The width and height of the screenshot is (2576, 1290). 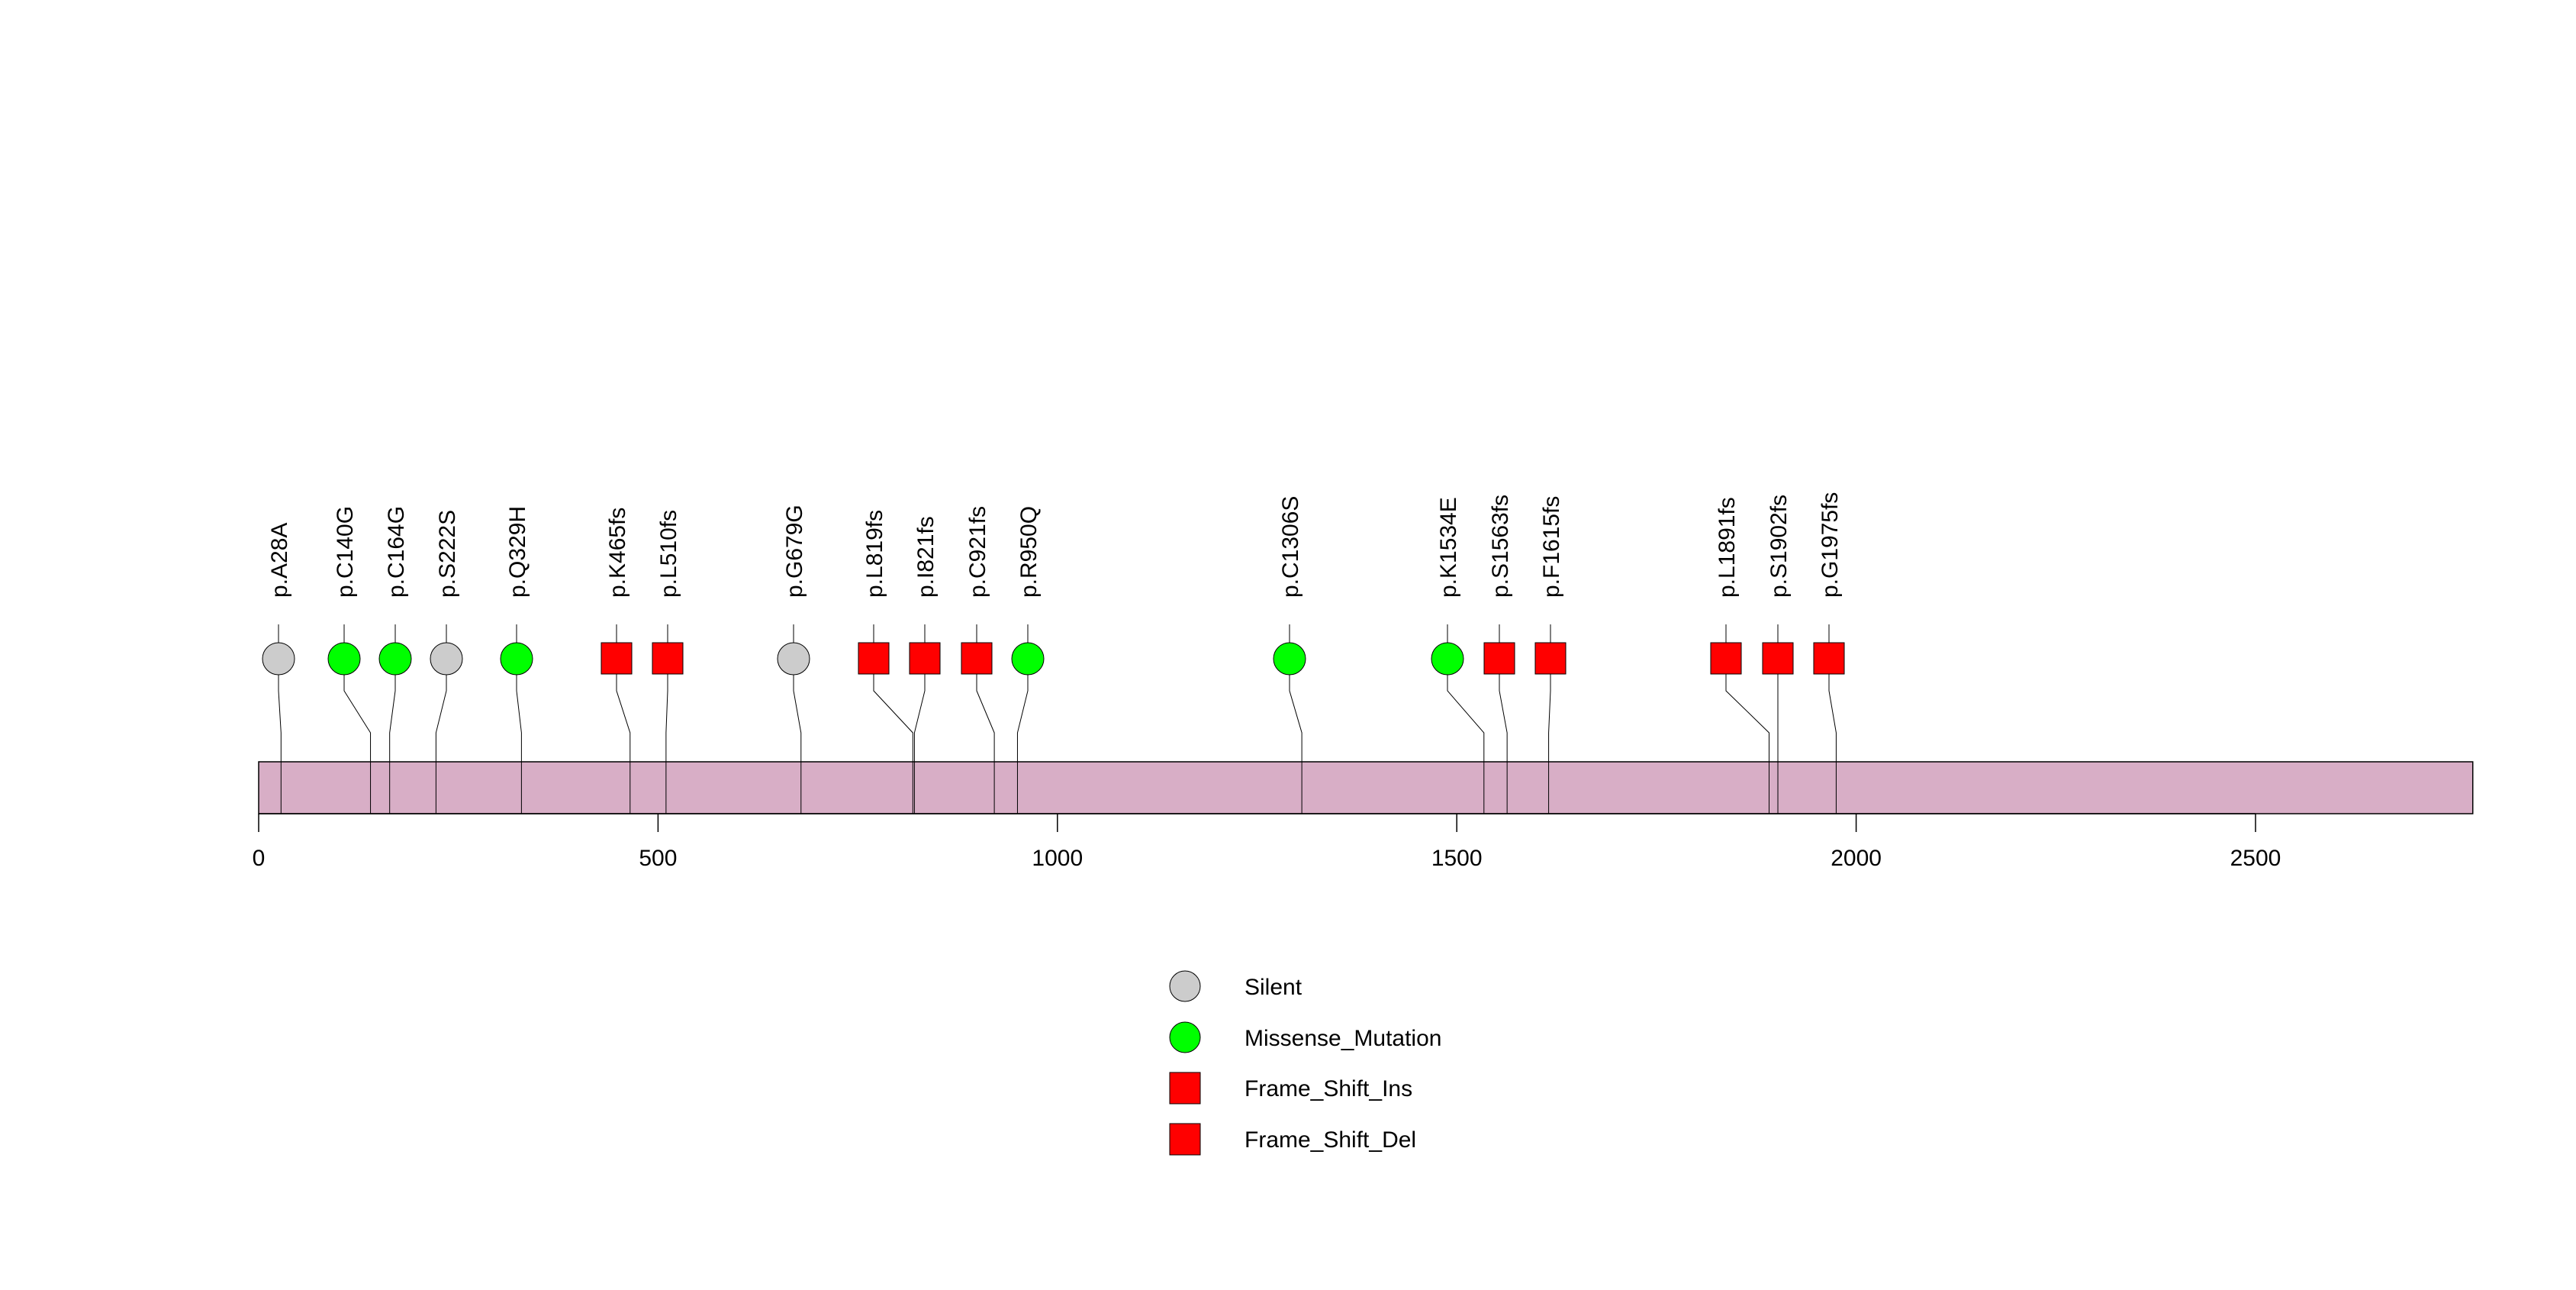 I want to click on axis-tick-label: 2000, so click(x=1856, y=859).